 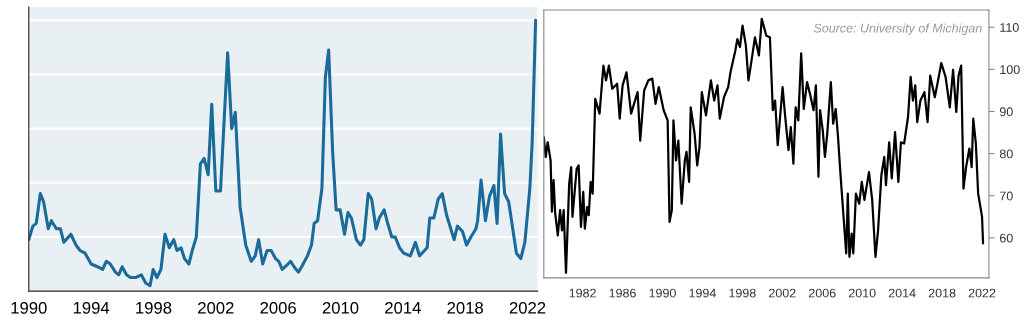 I want to click on y-tick-label: 100, so click(x=1010, y=70).